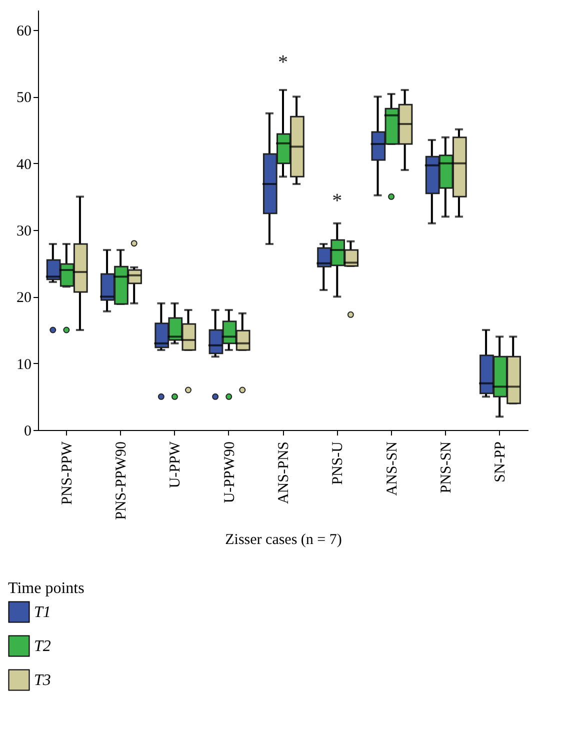  I want to click on x-axis-title: Zisser cases (n = 7), so click(283, 540).